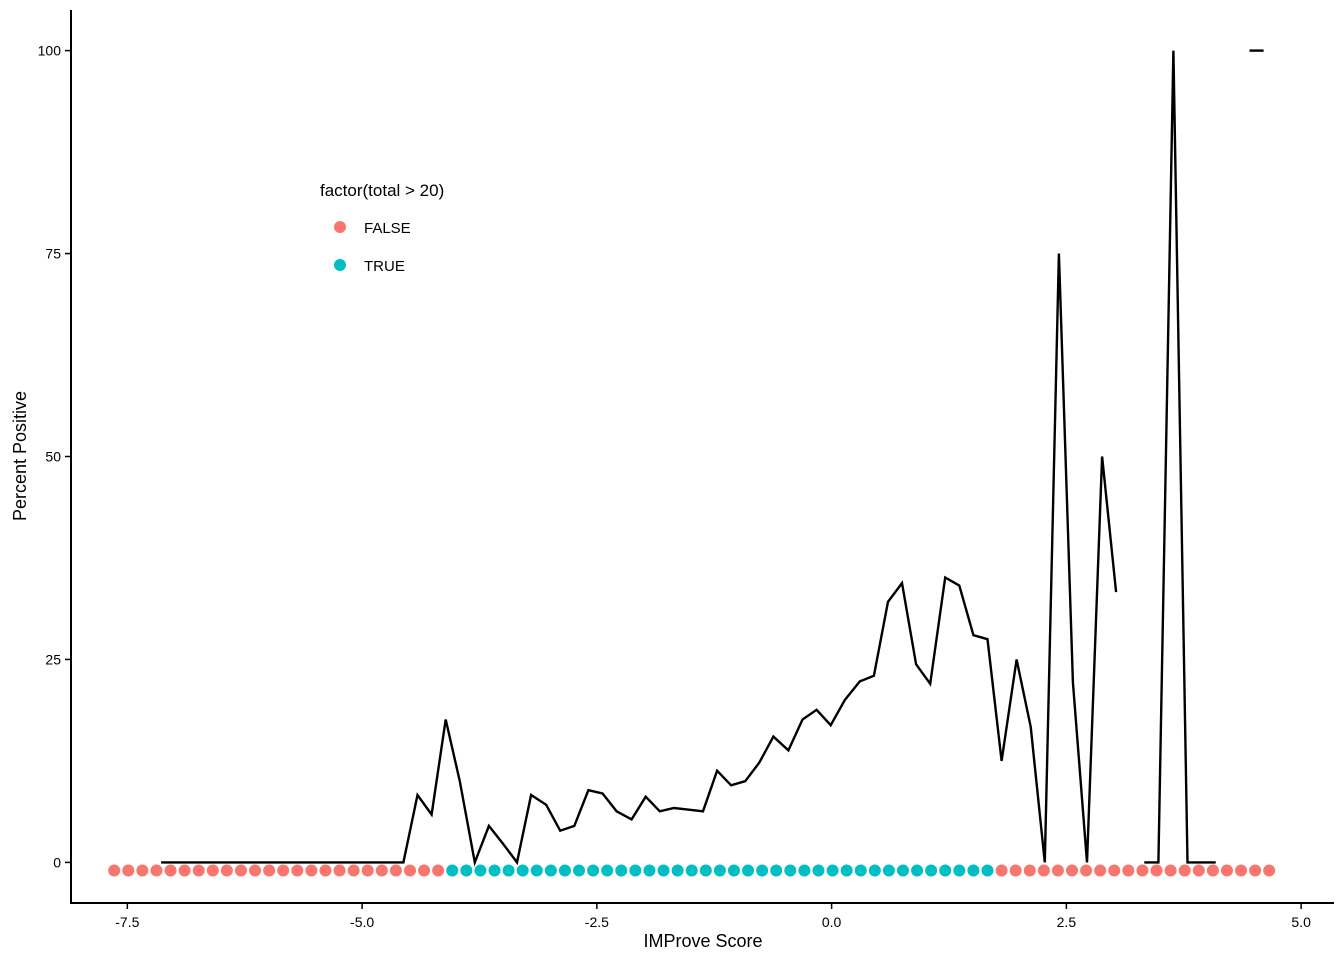  I want to click on y-axis-title: Percent Positive, so click(20, 456).